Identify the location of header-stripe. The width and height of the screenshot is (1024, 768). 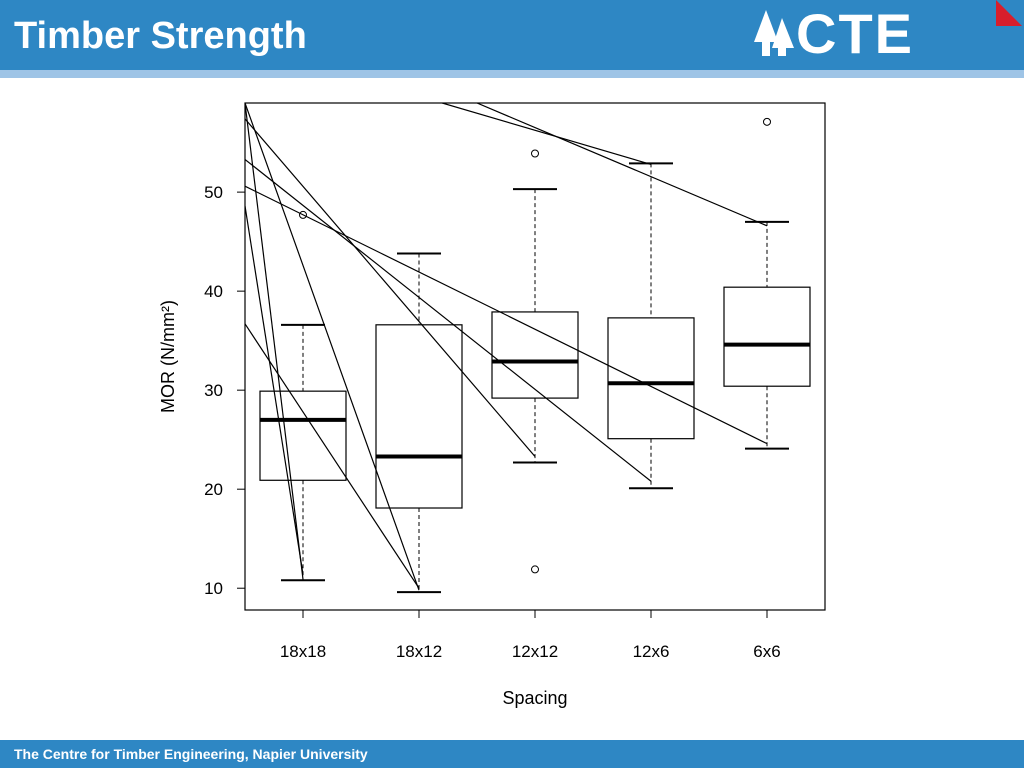
(512, 74).